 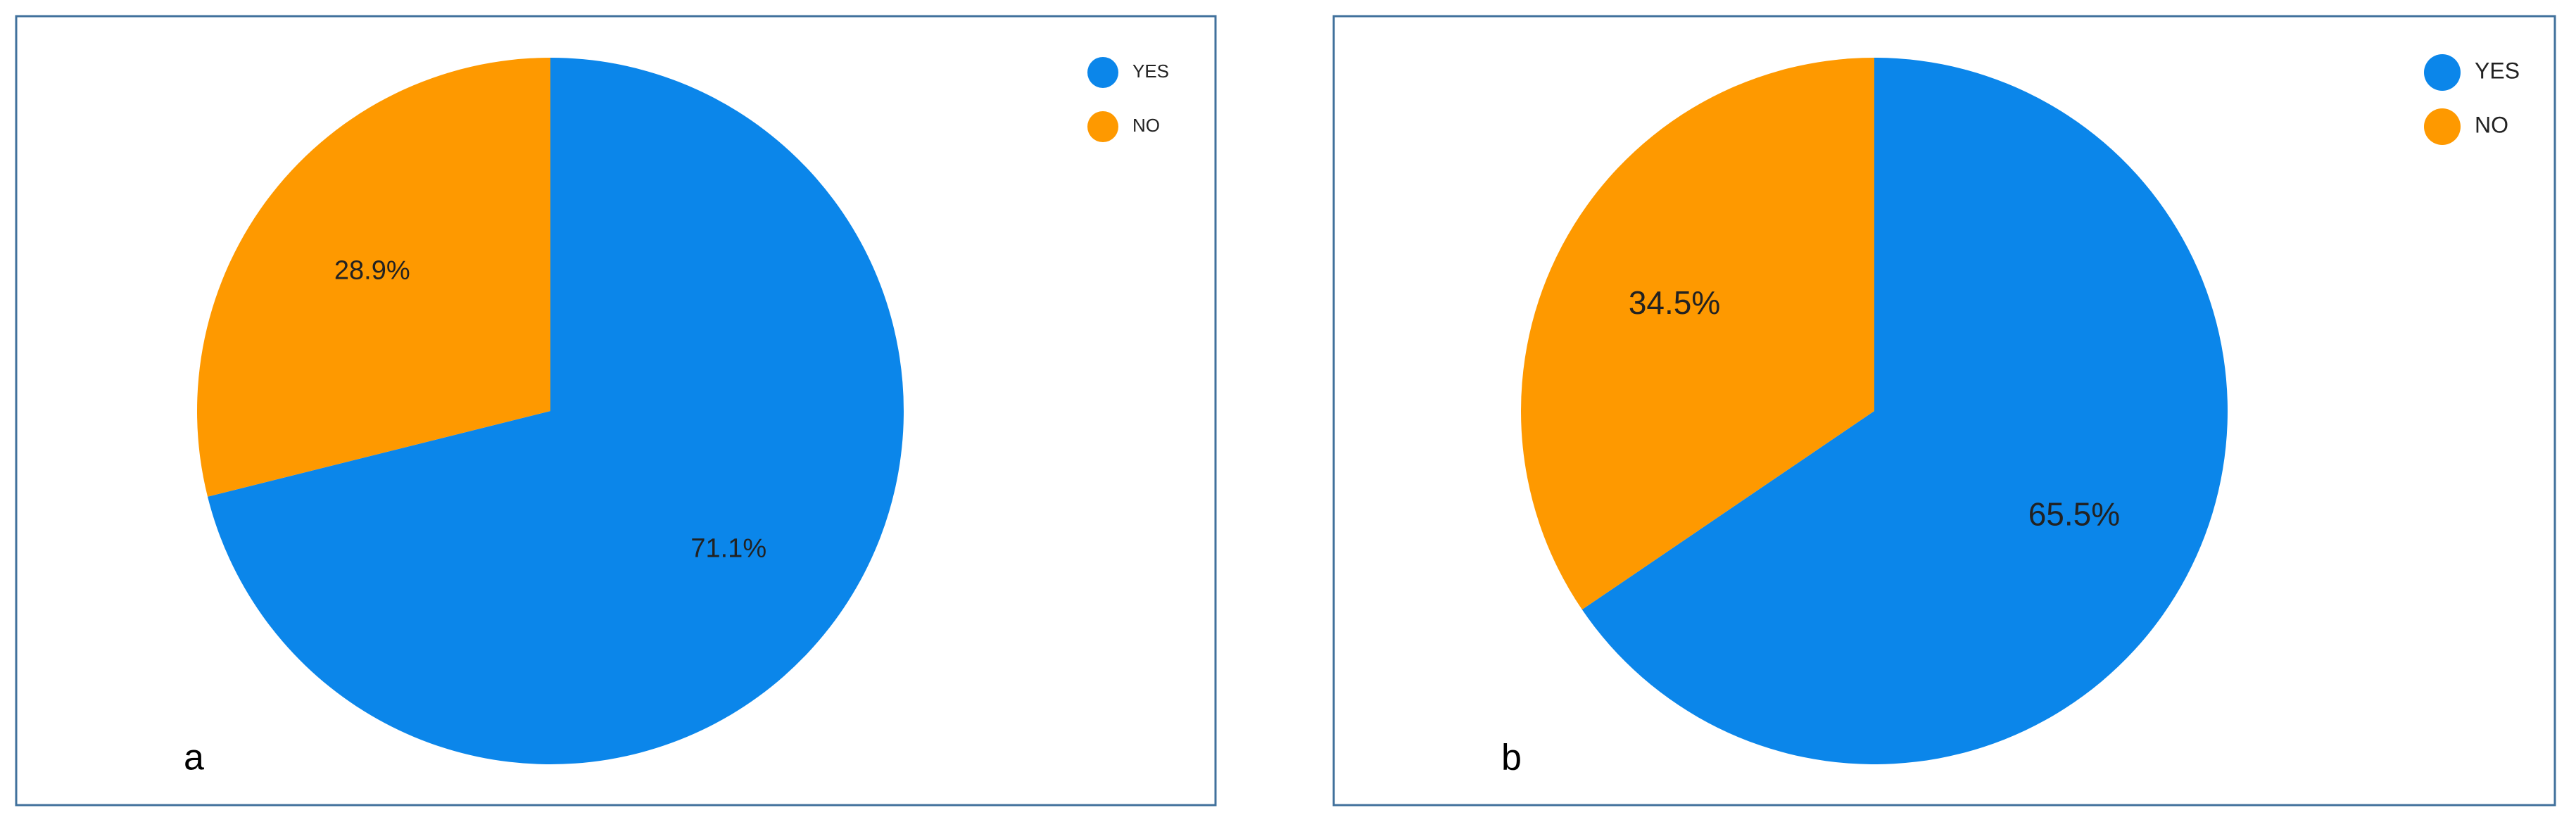 I want to click on panel-label: b, so click(x=1511, y=758).